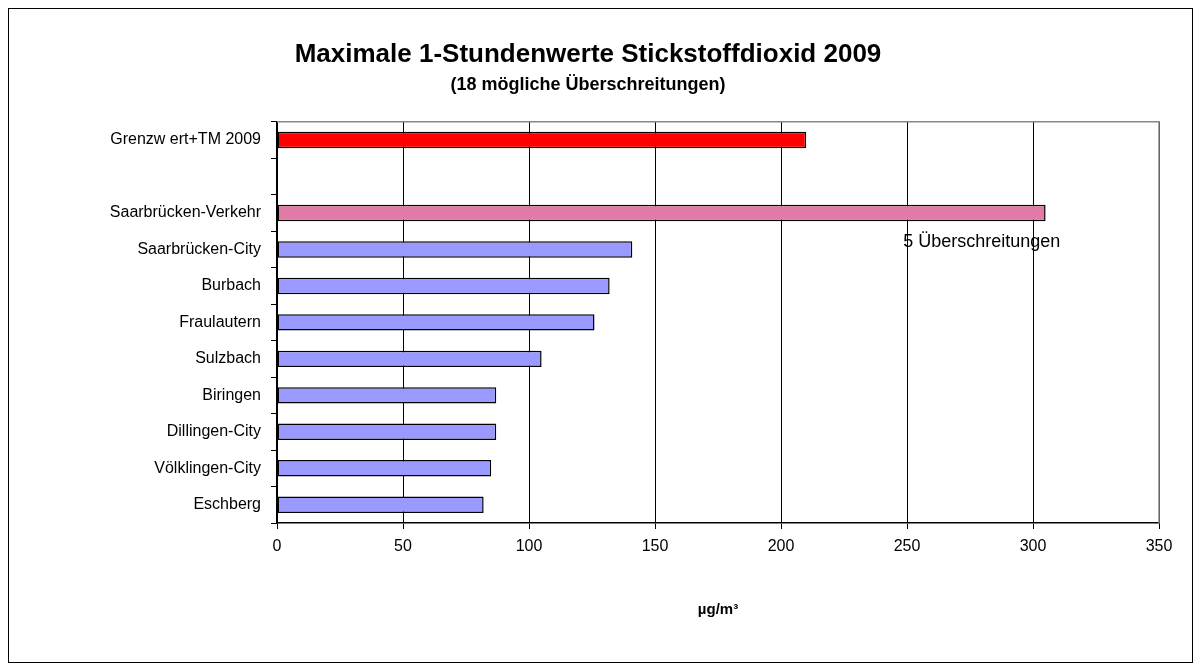  What do you see at coordinates (1033, 546) in the screenshot?
I see `x-tick-label: 300` at bounding box center [1033, 546].